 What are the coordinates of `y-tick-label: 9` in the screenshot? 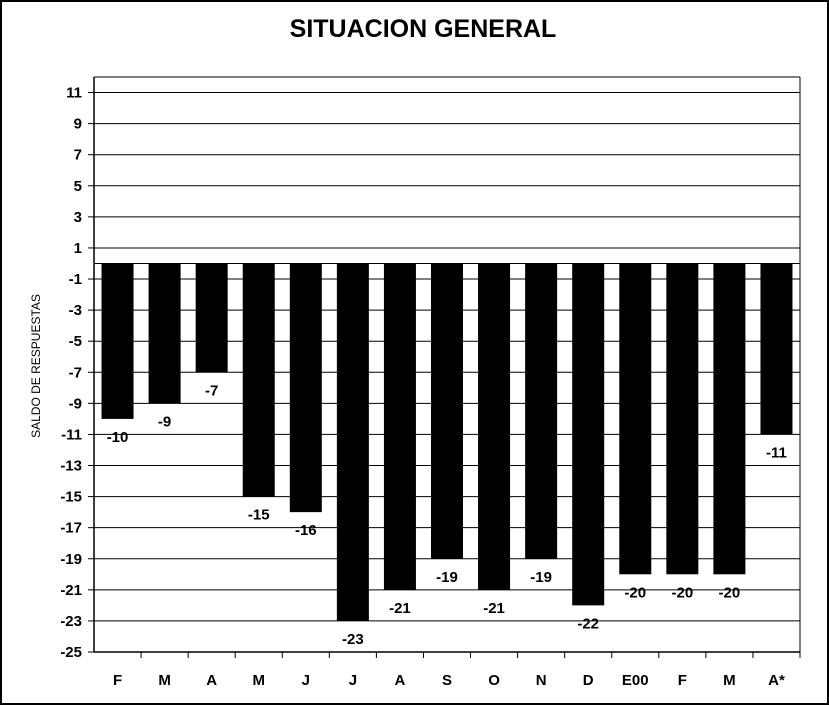 It's located at (78, 124).